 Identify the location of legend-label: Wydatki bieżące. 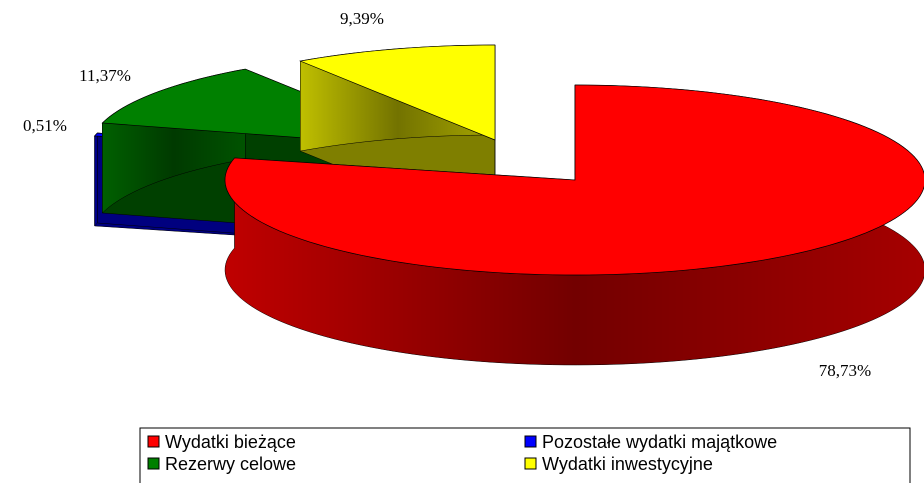
(230, 442).